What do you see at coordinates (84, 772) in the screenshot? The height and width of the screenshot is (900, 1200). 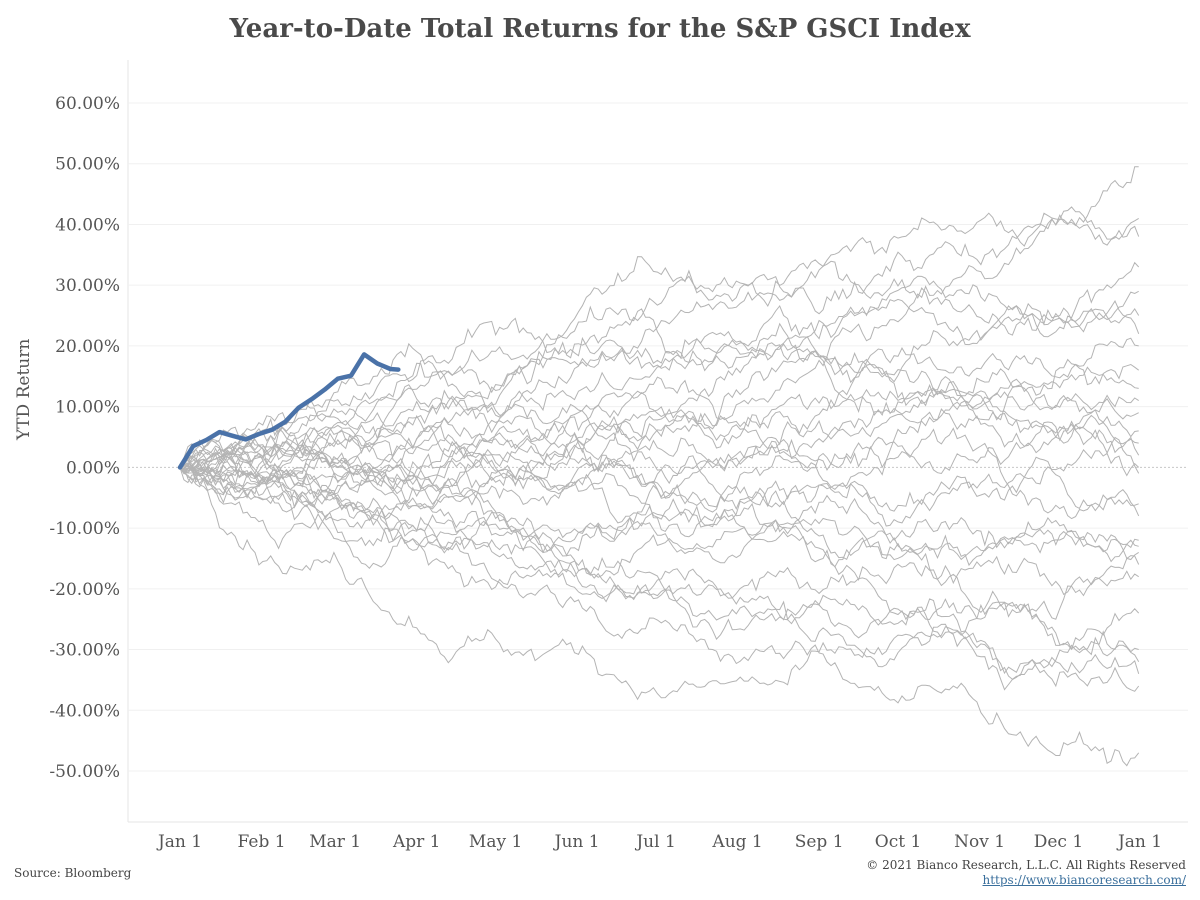 I see `y-tick-label: -50.00%` at bounding box center [84, 772].